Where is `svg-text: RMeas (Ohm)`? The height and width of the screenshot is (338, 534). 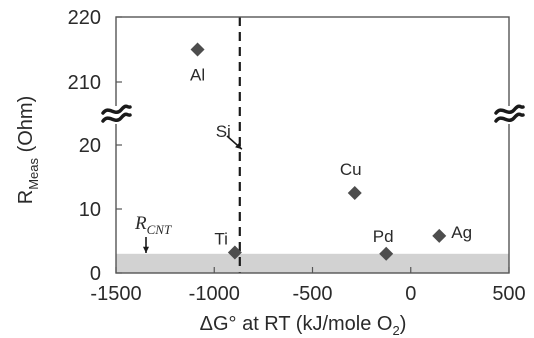
svg-text: RMeas (Ohm) is located at coordinates (28, 150).